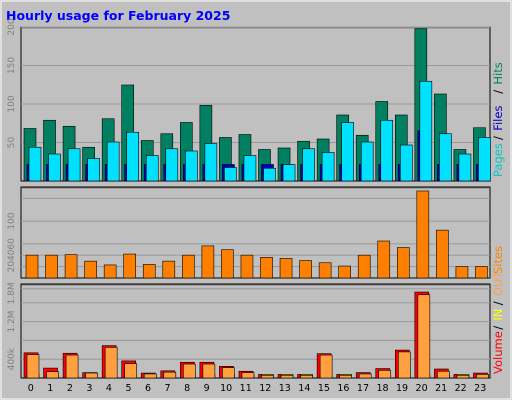 The image size is (512, 405). I want to click on x-tick-label-16: 16, so click(343, 388).